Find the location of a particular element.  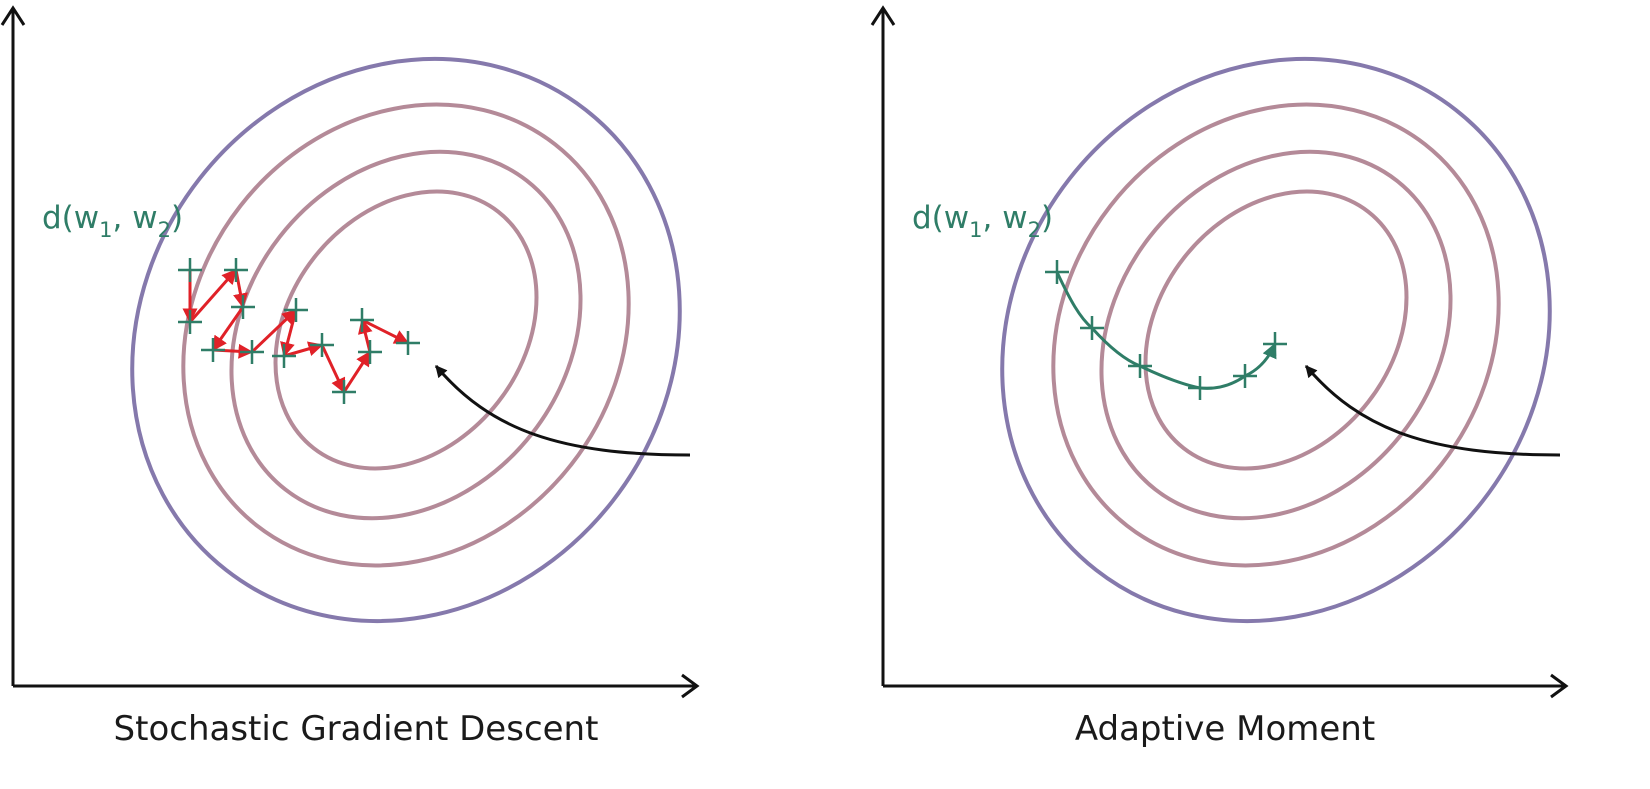

panel-caption: Stochastic Gradient Descent is located at coordinates (356, 729).